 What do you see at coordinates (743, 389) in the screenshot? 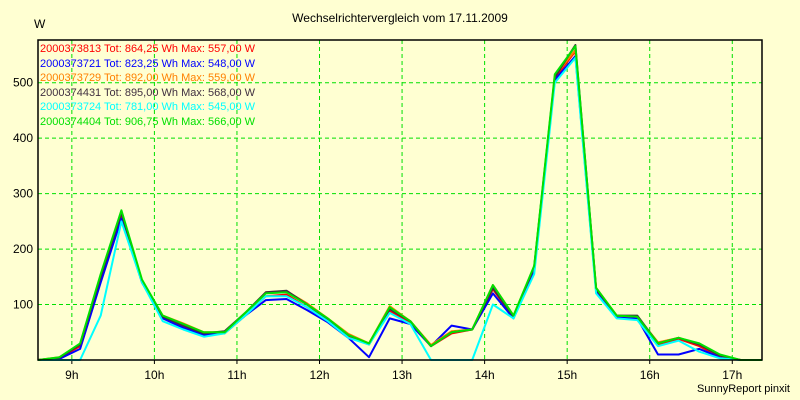
I see `footer-credit: SunnyReport pinxit` at bounding box center [743, 389].